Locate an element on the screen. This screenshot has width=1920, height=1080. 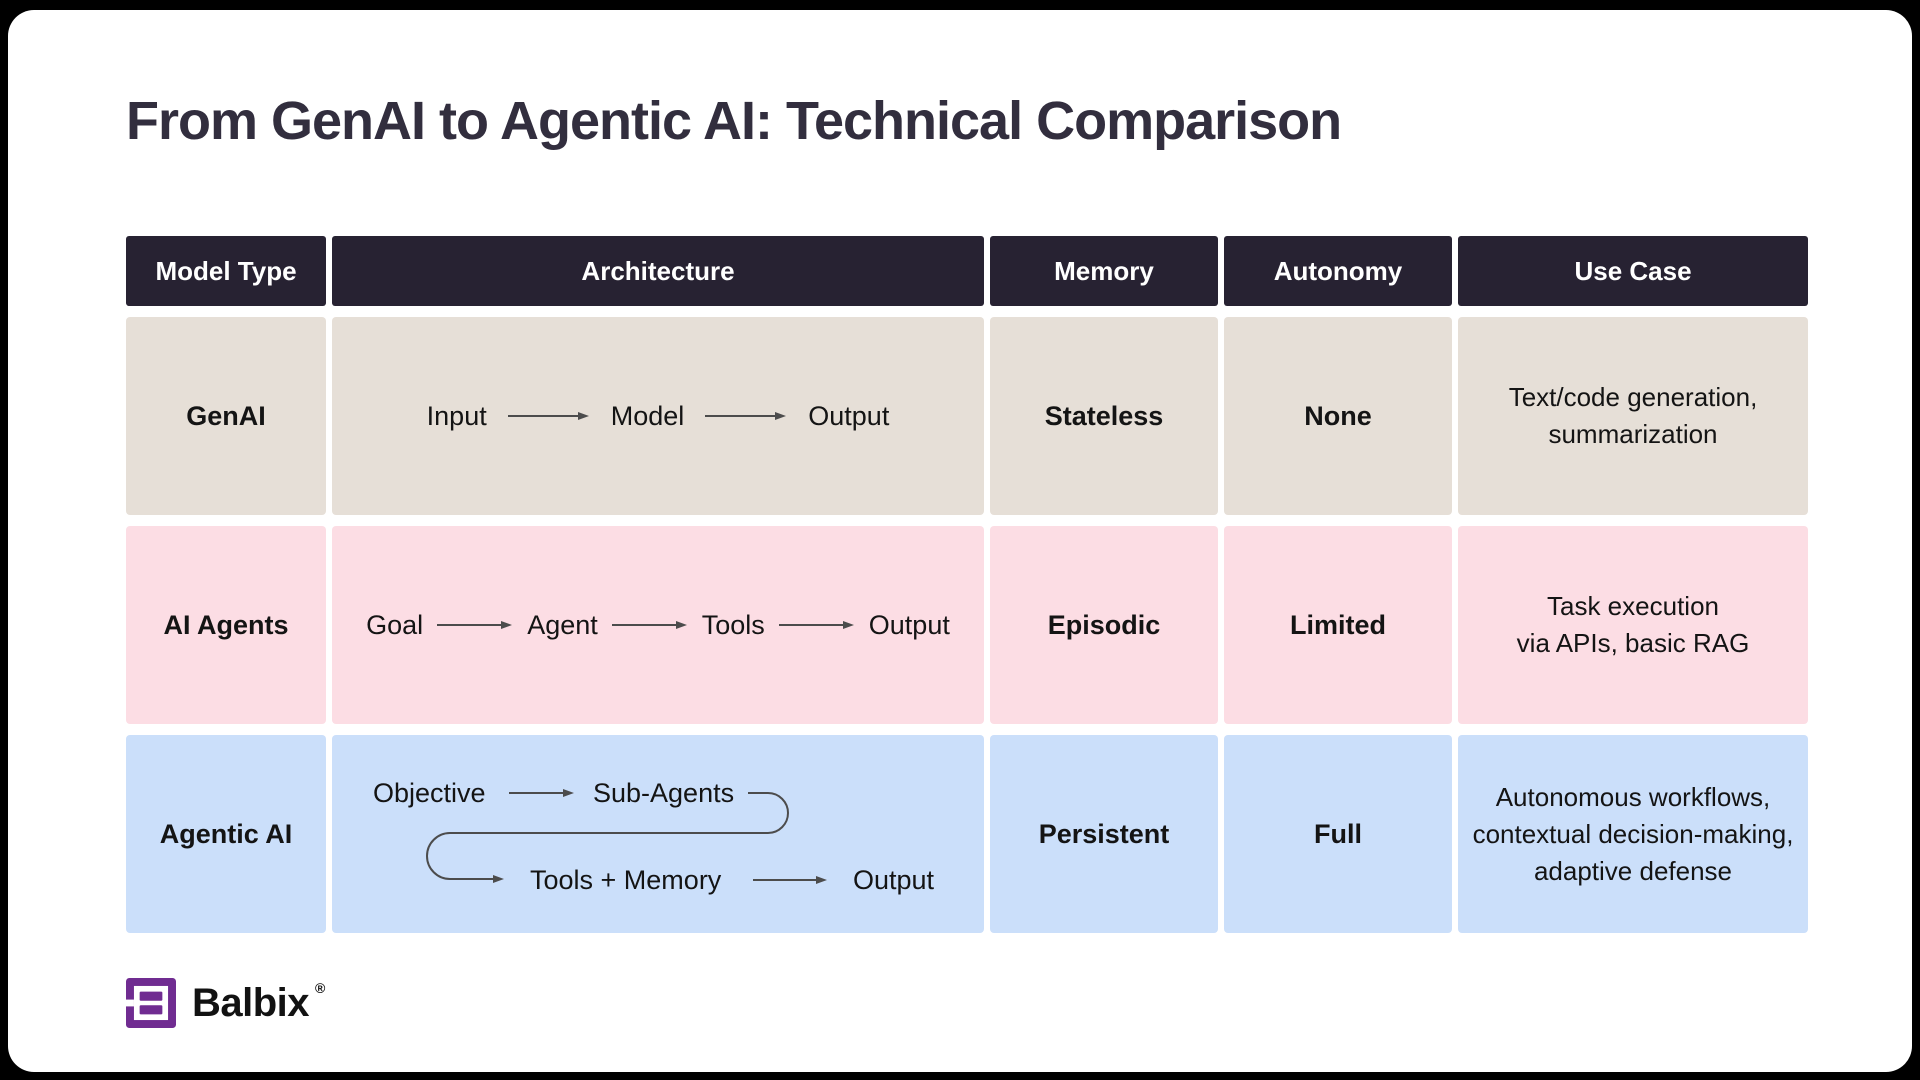
use-case-line: contextual decision-making, is located at coordinates (1633, 833).